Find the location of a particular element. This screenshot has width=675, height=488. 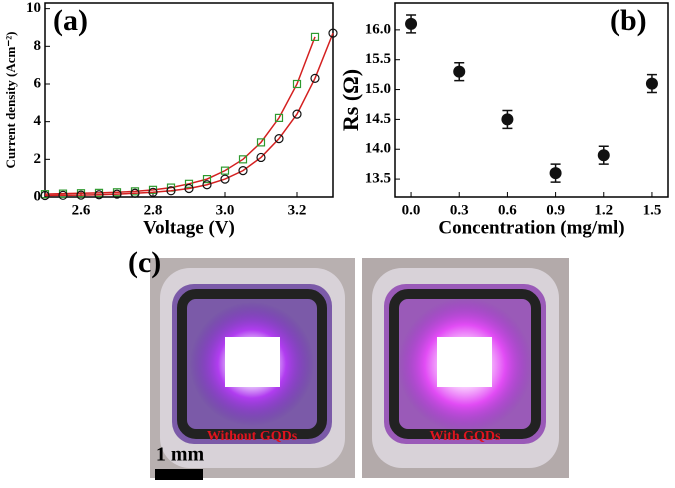

y-tick-label: 14.5 is located at coordinates (378, 119).